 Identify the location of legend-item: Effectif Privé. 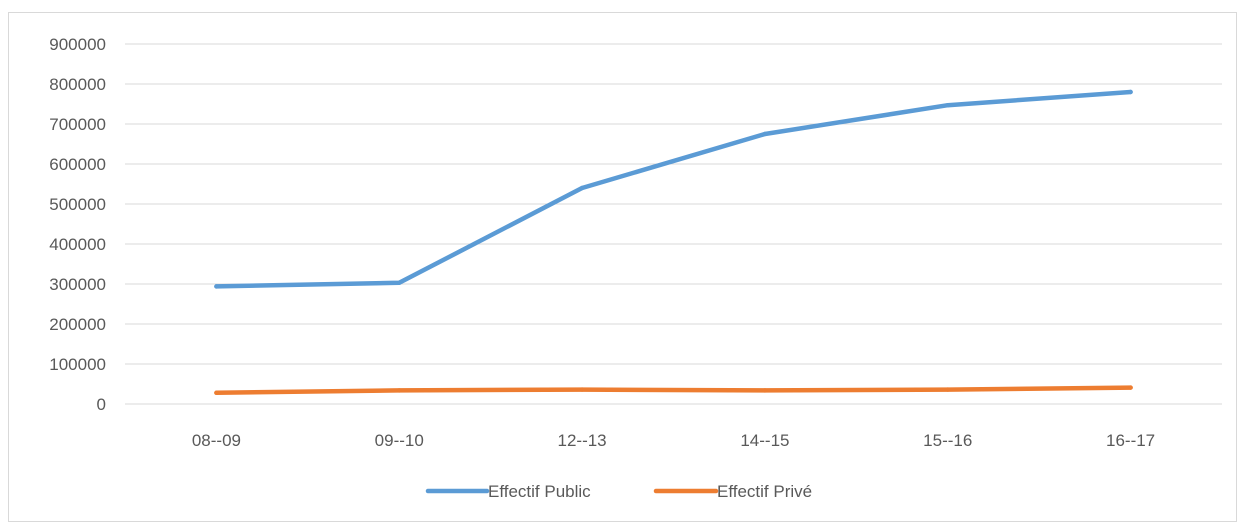
(734, 491).